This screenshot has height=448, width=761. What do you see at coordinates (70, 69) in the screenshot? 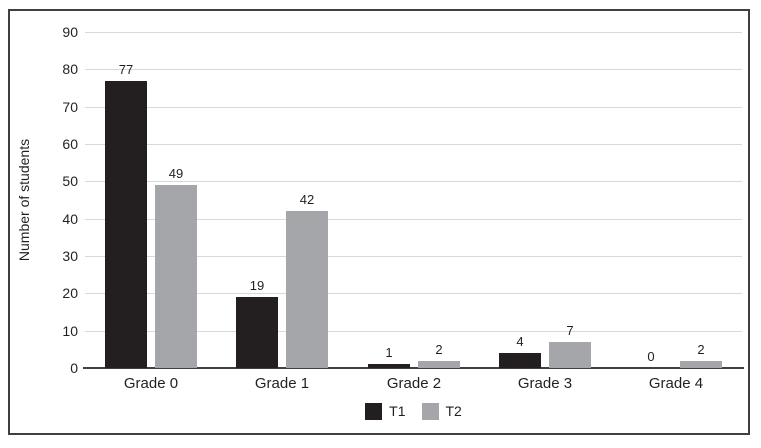
I see `y-tick-label-80: 80` at bounding box center [70, 69].